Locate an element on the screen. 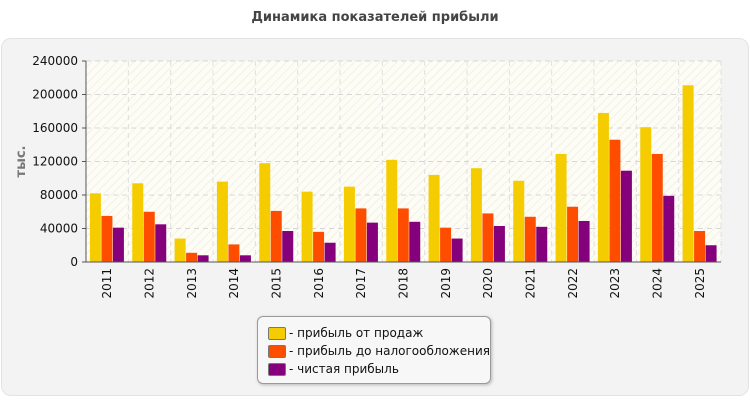  legend-item-sales-profit: - прибыль от продаж is located at coordinates (345, 333).